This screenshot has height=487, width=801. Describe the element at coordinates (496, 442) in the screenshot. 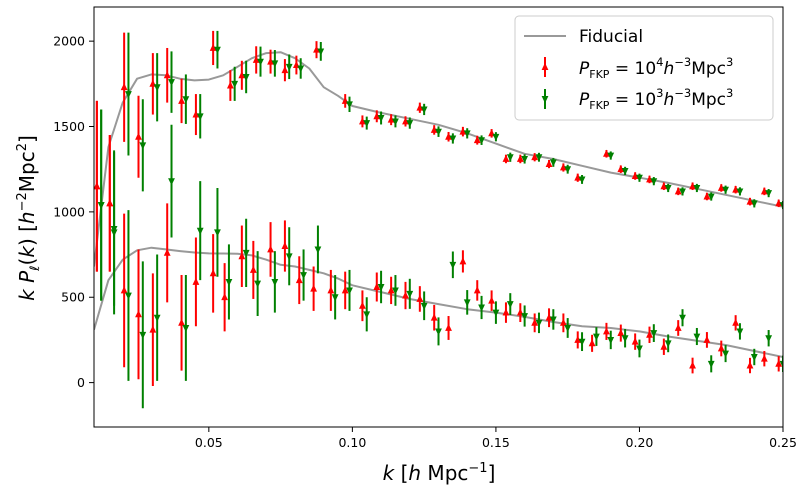

I see `x-tick-label: 0.15` at that location.